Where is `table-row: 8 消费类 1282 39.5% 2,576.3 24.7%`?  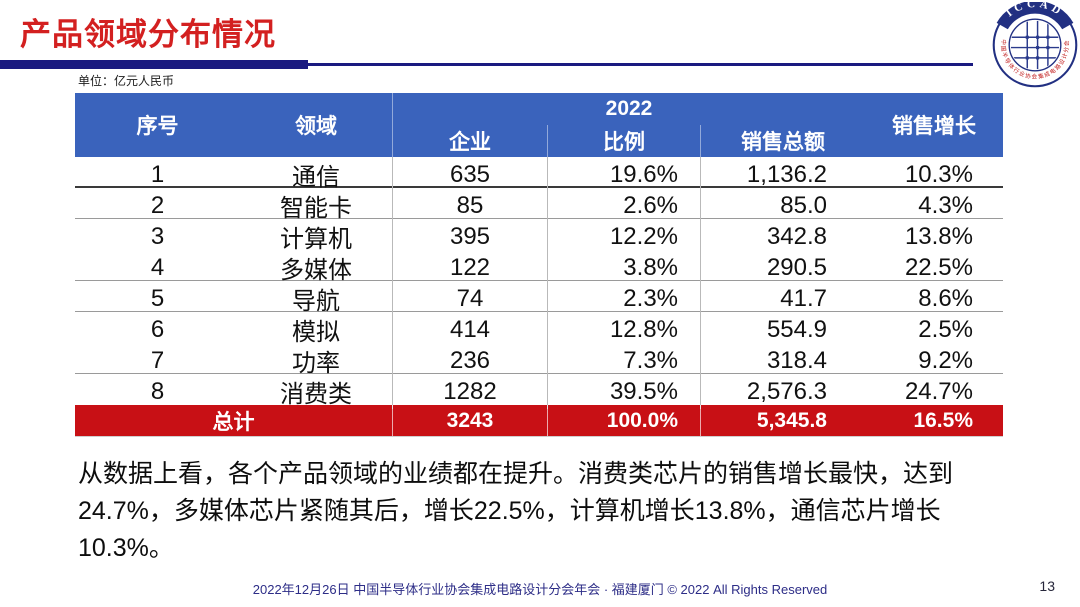
table-row: 8 消费类 1282 39.5% 2,576.3 24.7% is located at coordinates (539, 391).